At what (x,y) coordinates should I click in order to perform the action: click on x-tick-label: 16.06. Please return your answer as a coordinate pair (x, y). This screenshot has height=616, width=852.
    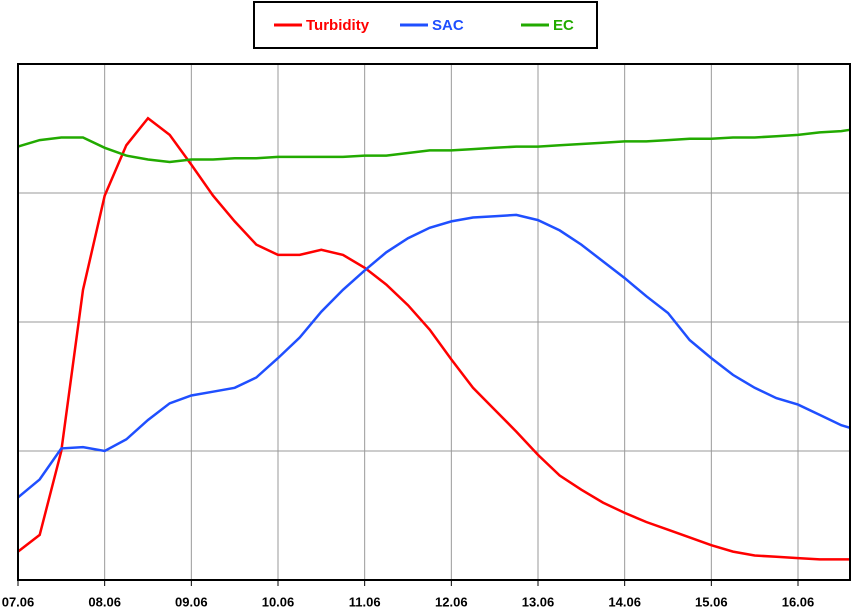
    Looking at the image, I should click on (798, 601).